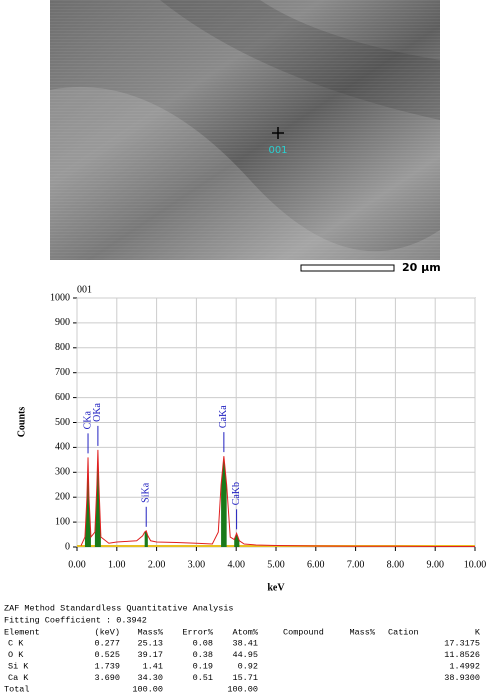 The image size is (490, 698). What do you see at coordinates (117, 564) in the screenshot?
I see `x-tick-label: 1.00` at bounding box center [117, 564].